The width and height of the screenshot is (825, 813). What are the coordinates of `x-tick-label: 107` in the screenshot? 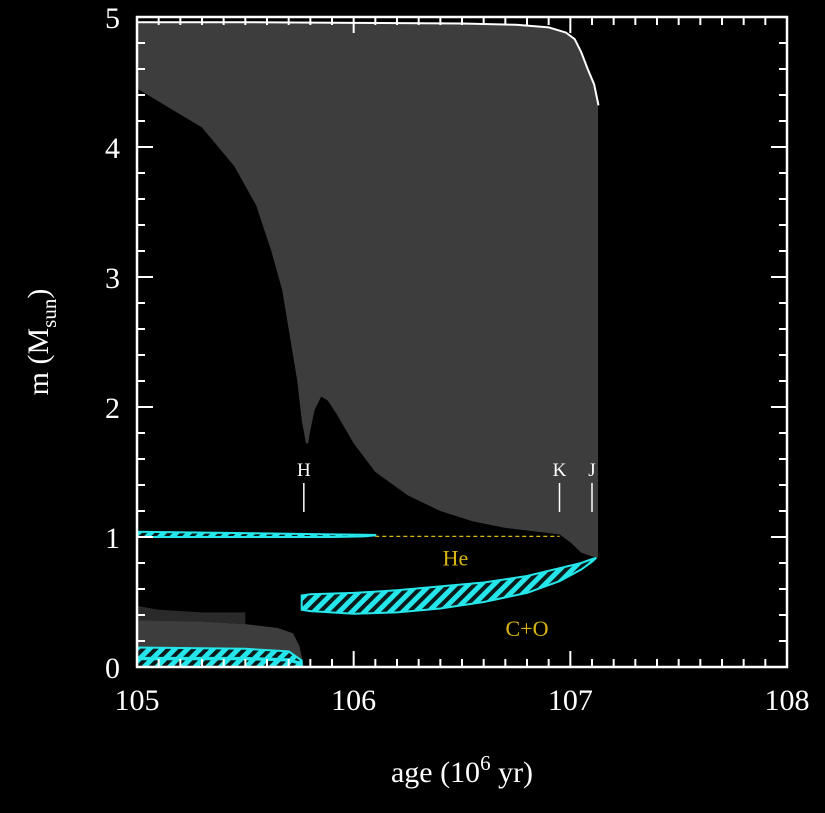 It's located at (570, 700).